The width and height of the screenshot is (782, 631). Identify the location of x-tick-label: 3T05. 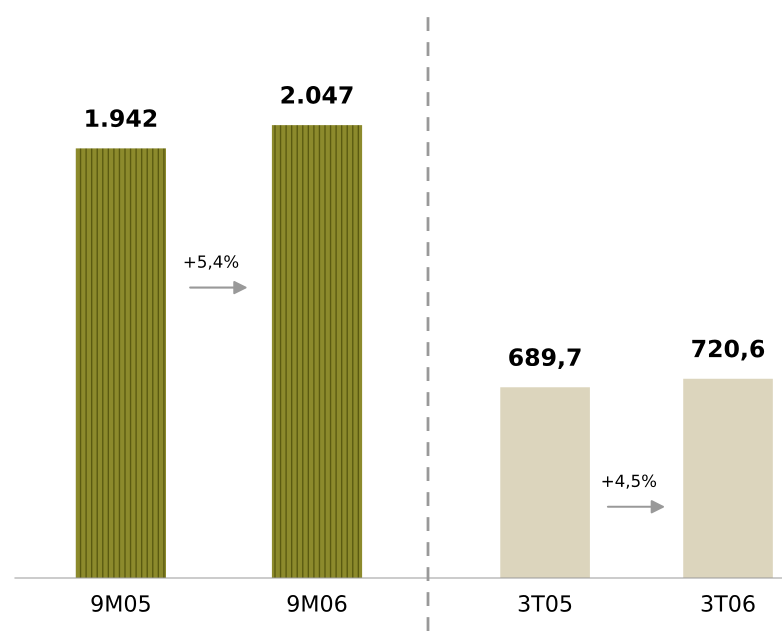
(545, 603).